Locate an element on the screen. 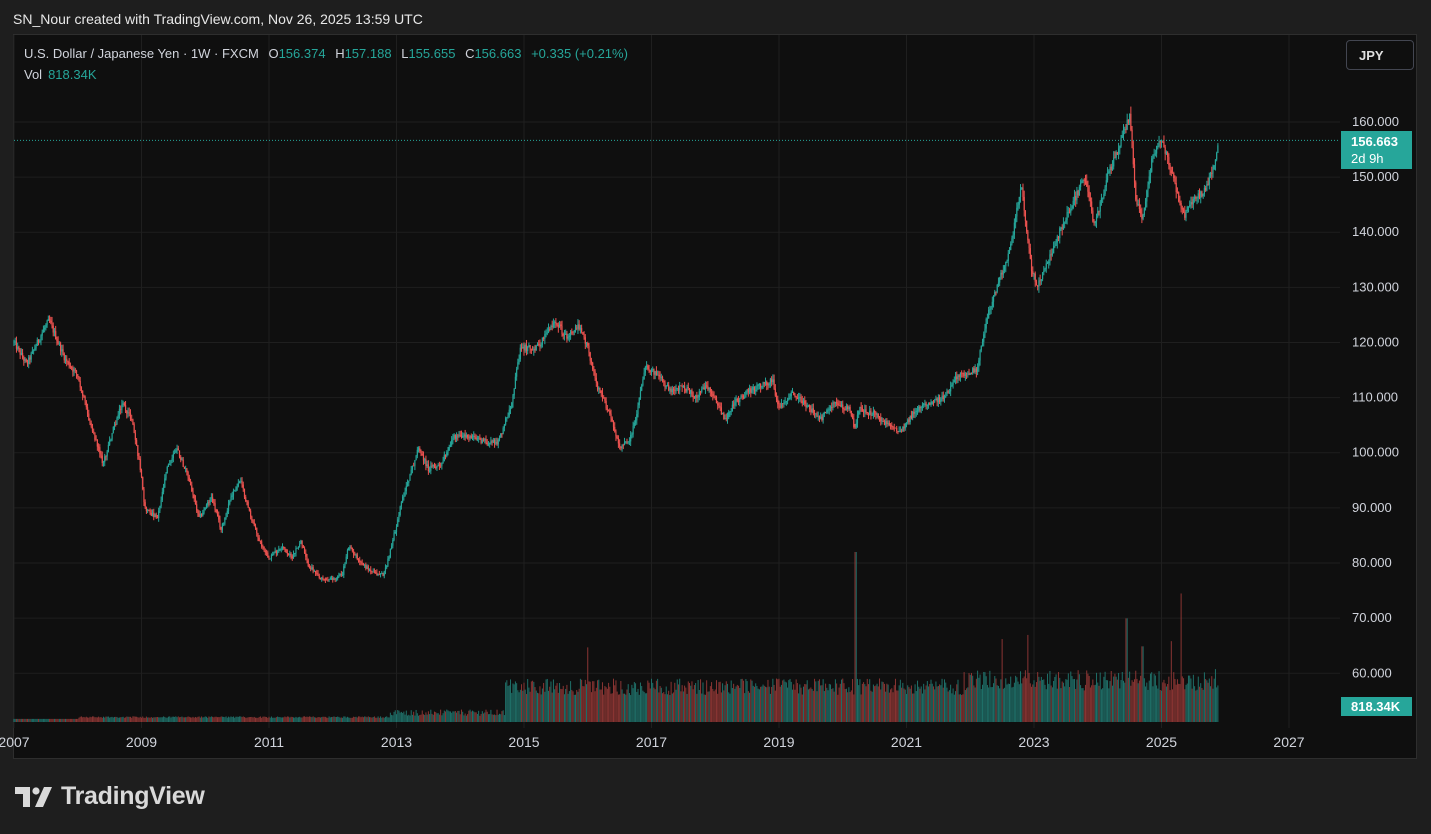  tradingview-logo-icon is located at coordinates (33, 796).